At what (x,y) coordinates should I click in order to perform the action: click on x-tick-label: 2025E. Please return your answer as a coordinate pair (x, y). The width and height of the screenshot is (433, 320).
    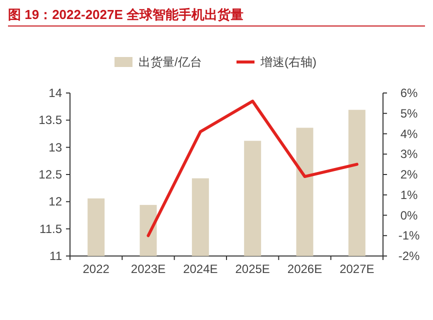
    Looking at the image, I should click on (252, 269).